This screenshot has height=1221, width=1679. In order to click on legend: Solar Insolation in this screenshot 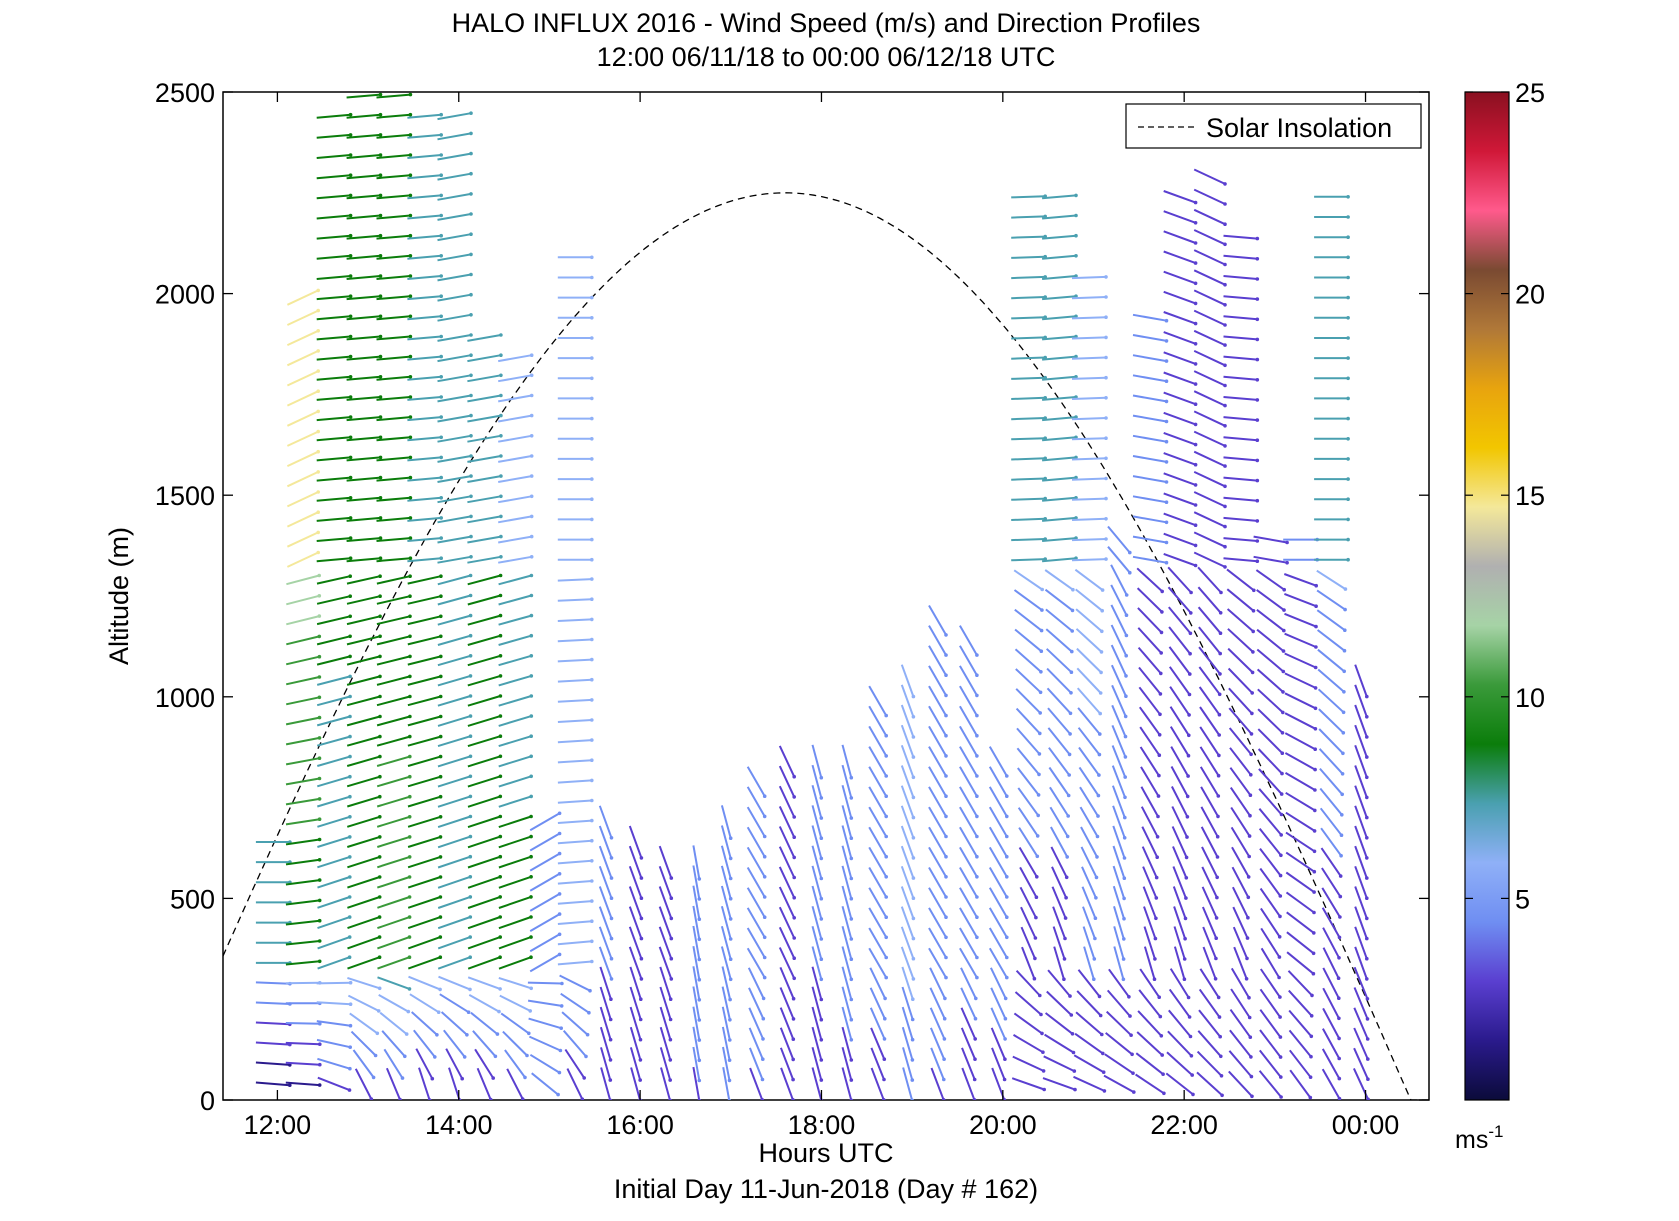, I will do `click(1273, 126)`.